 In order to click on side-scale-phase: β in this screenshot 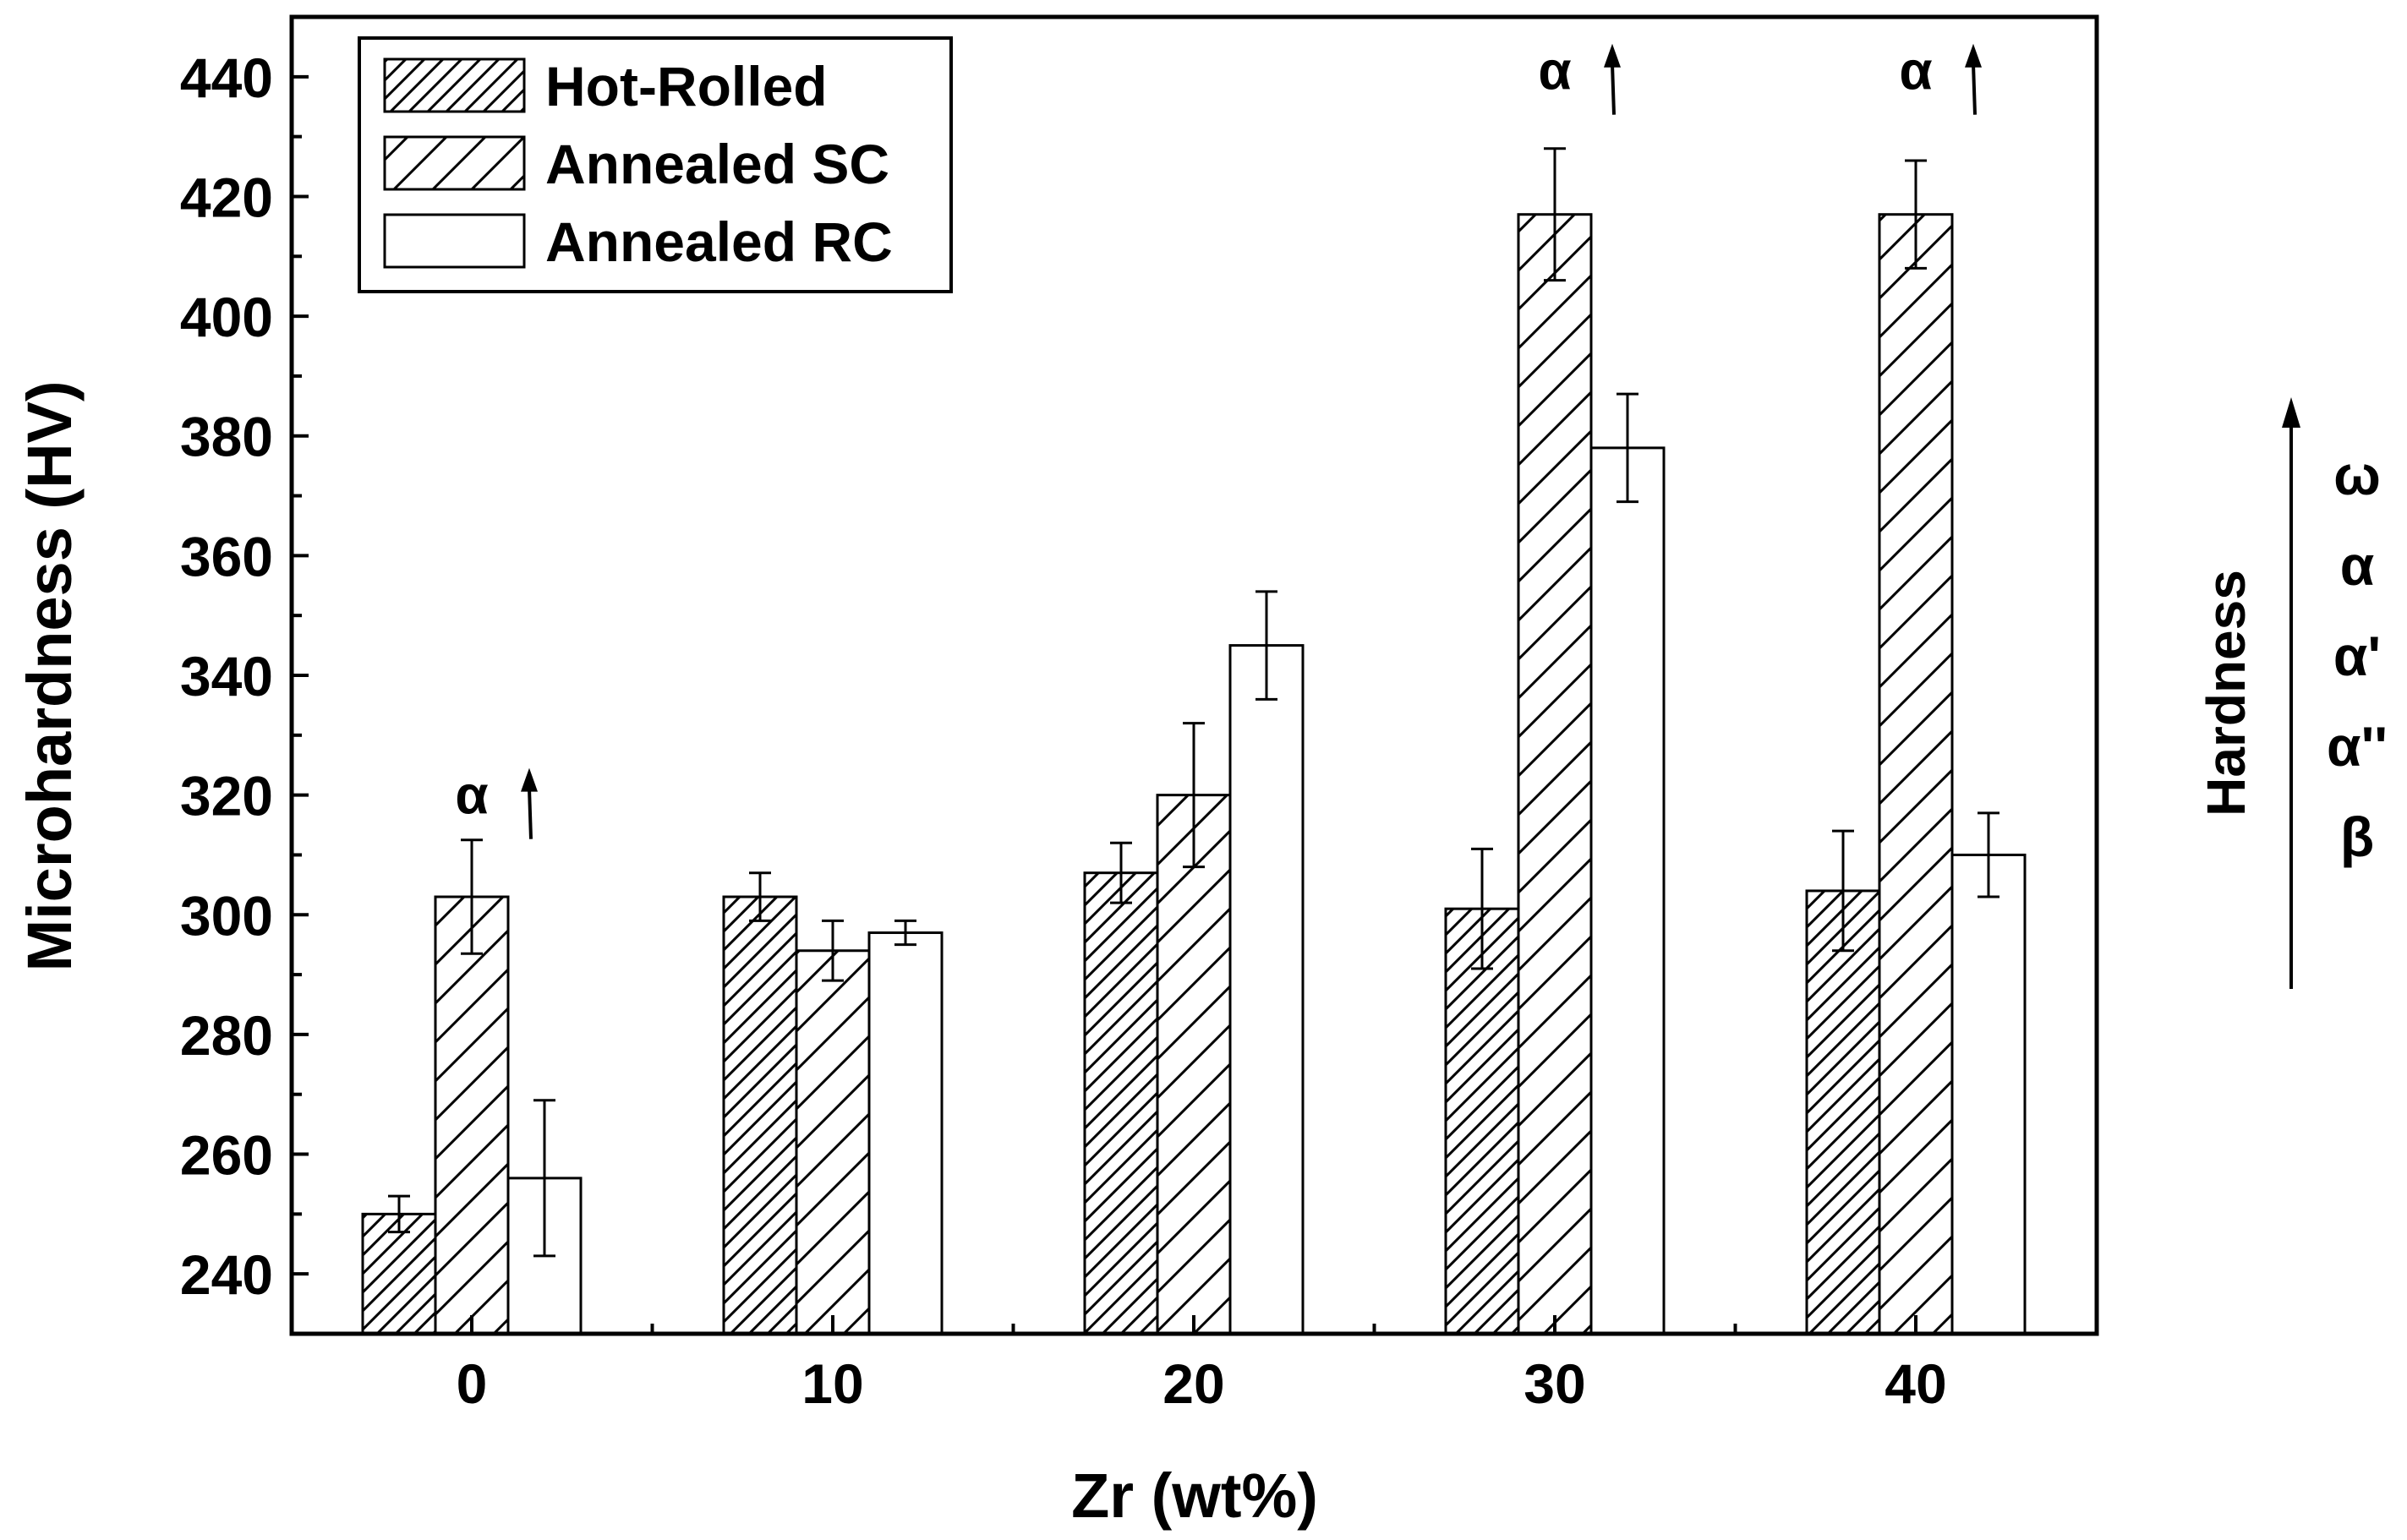, I will do `click(2357, 836)`.